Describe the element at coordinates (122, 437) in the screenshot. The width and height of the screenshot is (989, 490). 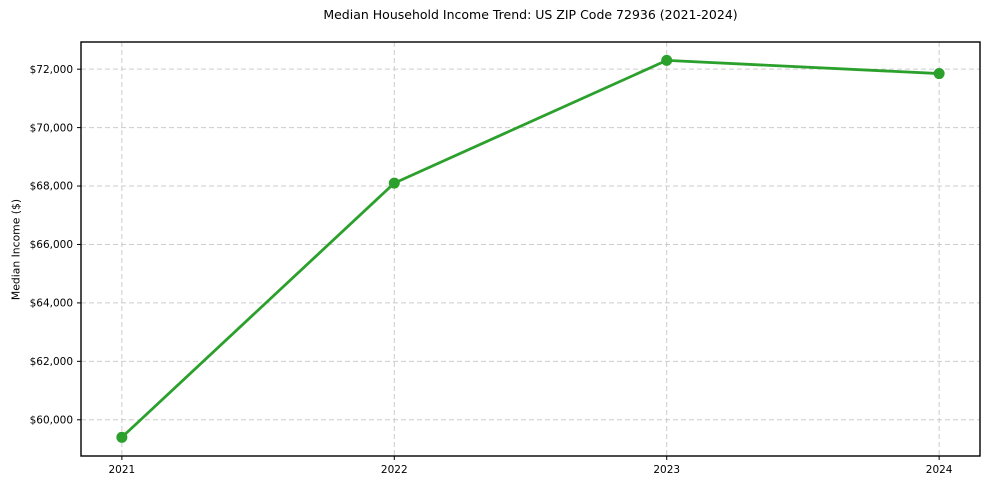
I see `data-point-2021` at that location.